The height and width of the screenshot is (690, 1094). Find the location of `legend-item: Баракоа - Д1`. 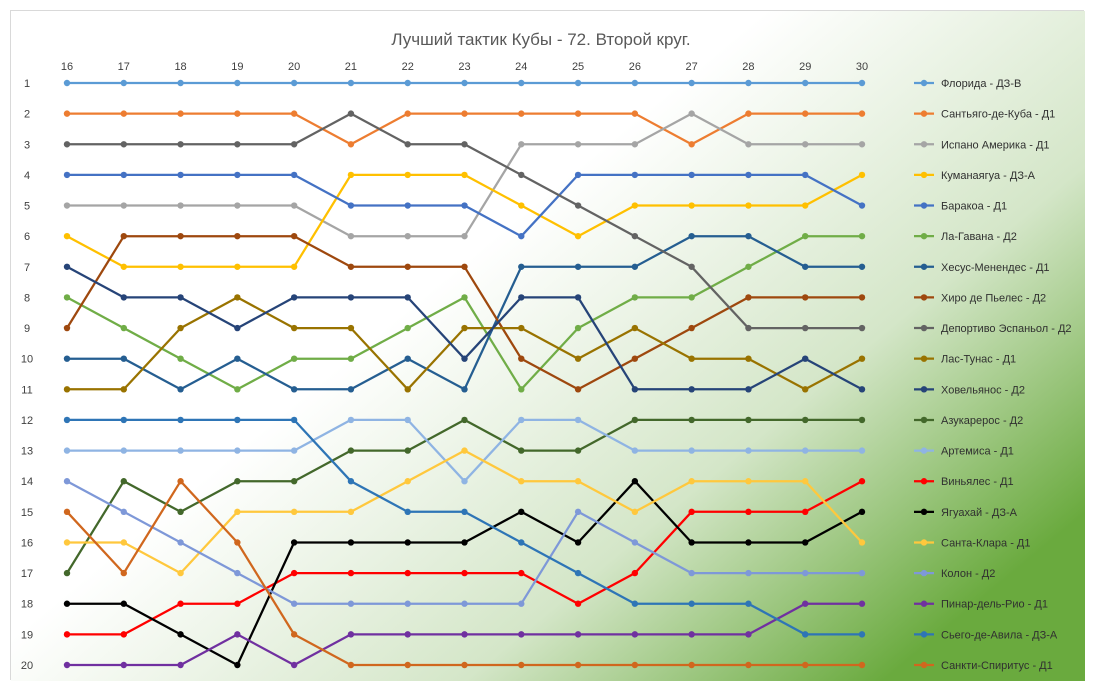

legend-item: Баракоа - Д1 is located at coordinates (960, 207).